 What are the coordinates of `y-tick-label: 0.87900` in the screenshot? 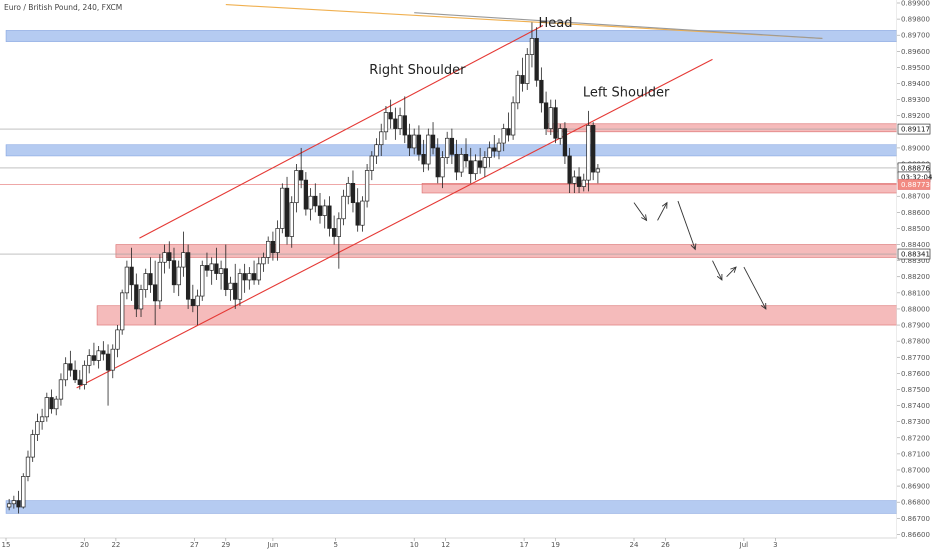 It's located at (915, 326).